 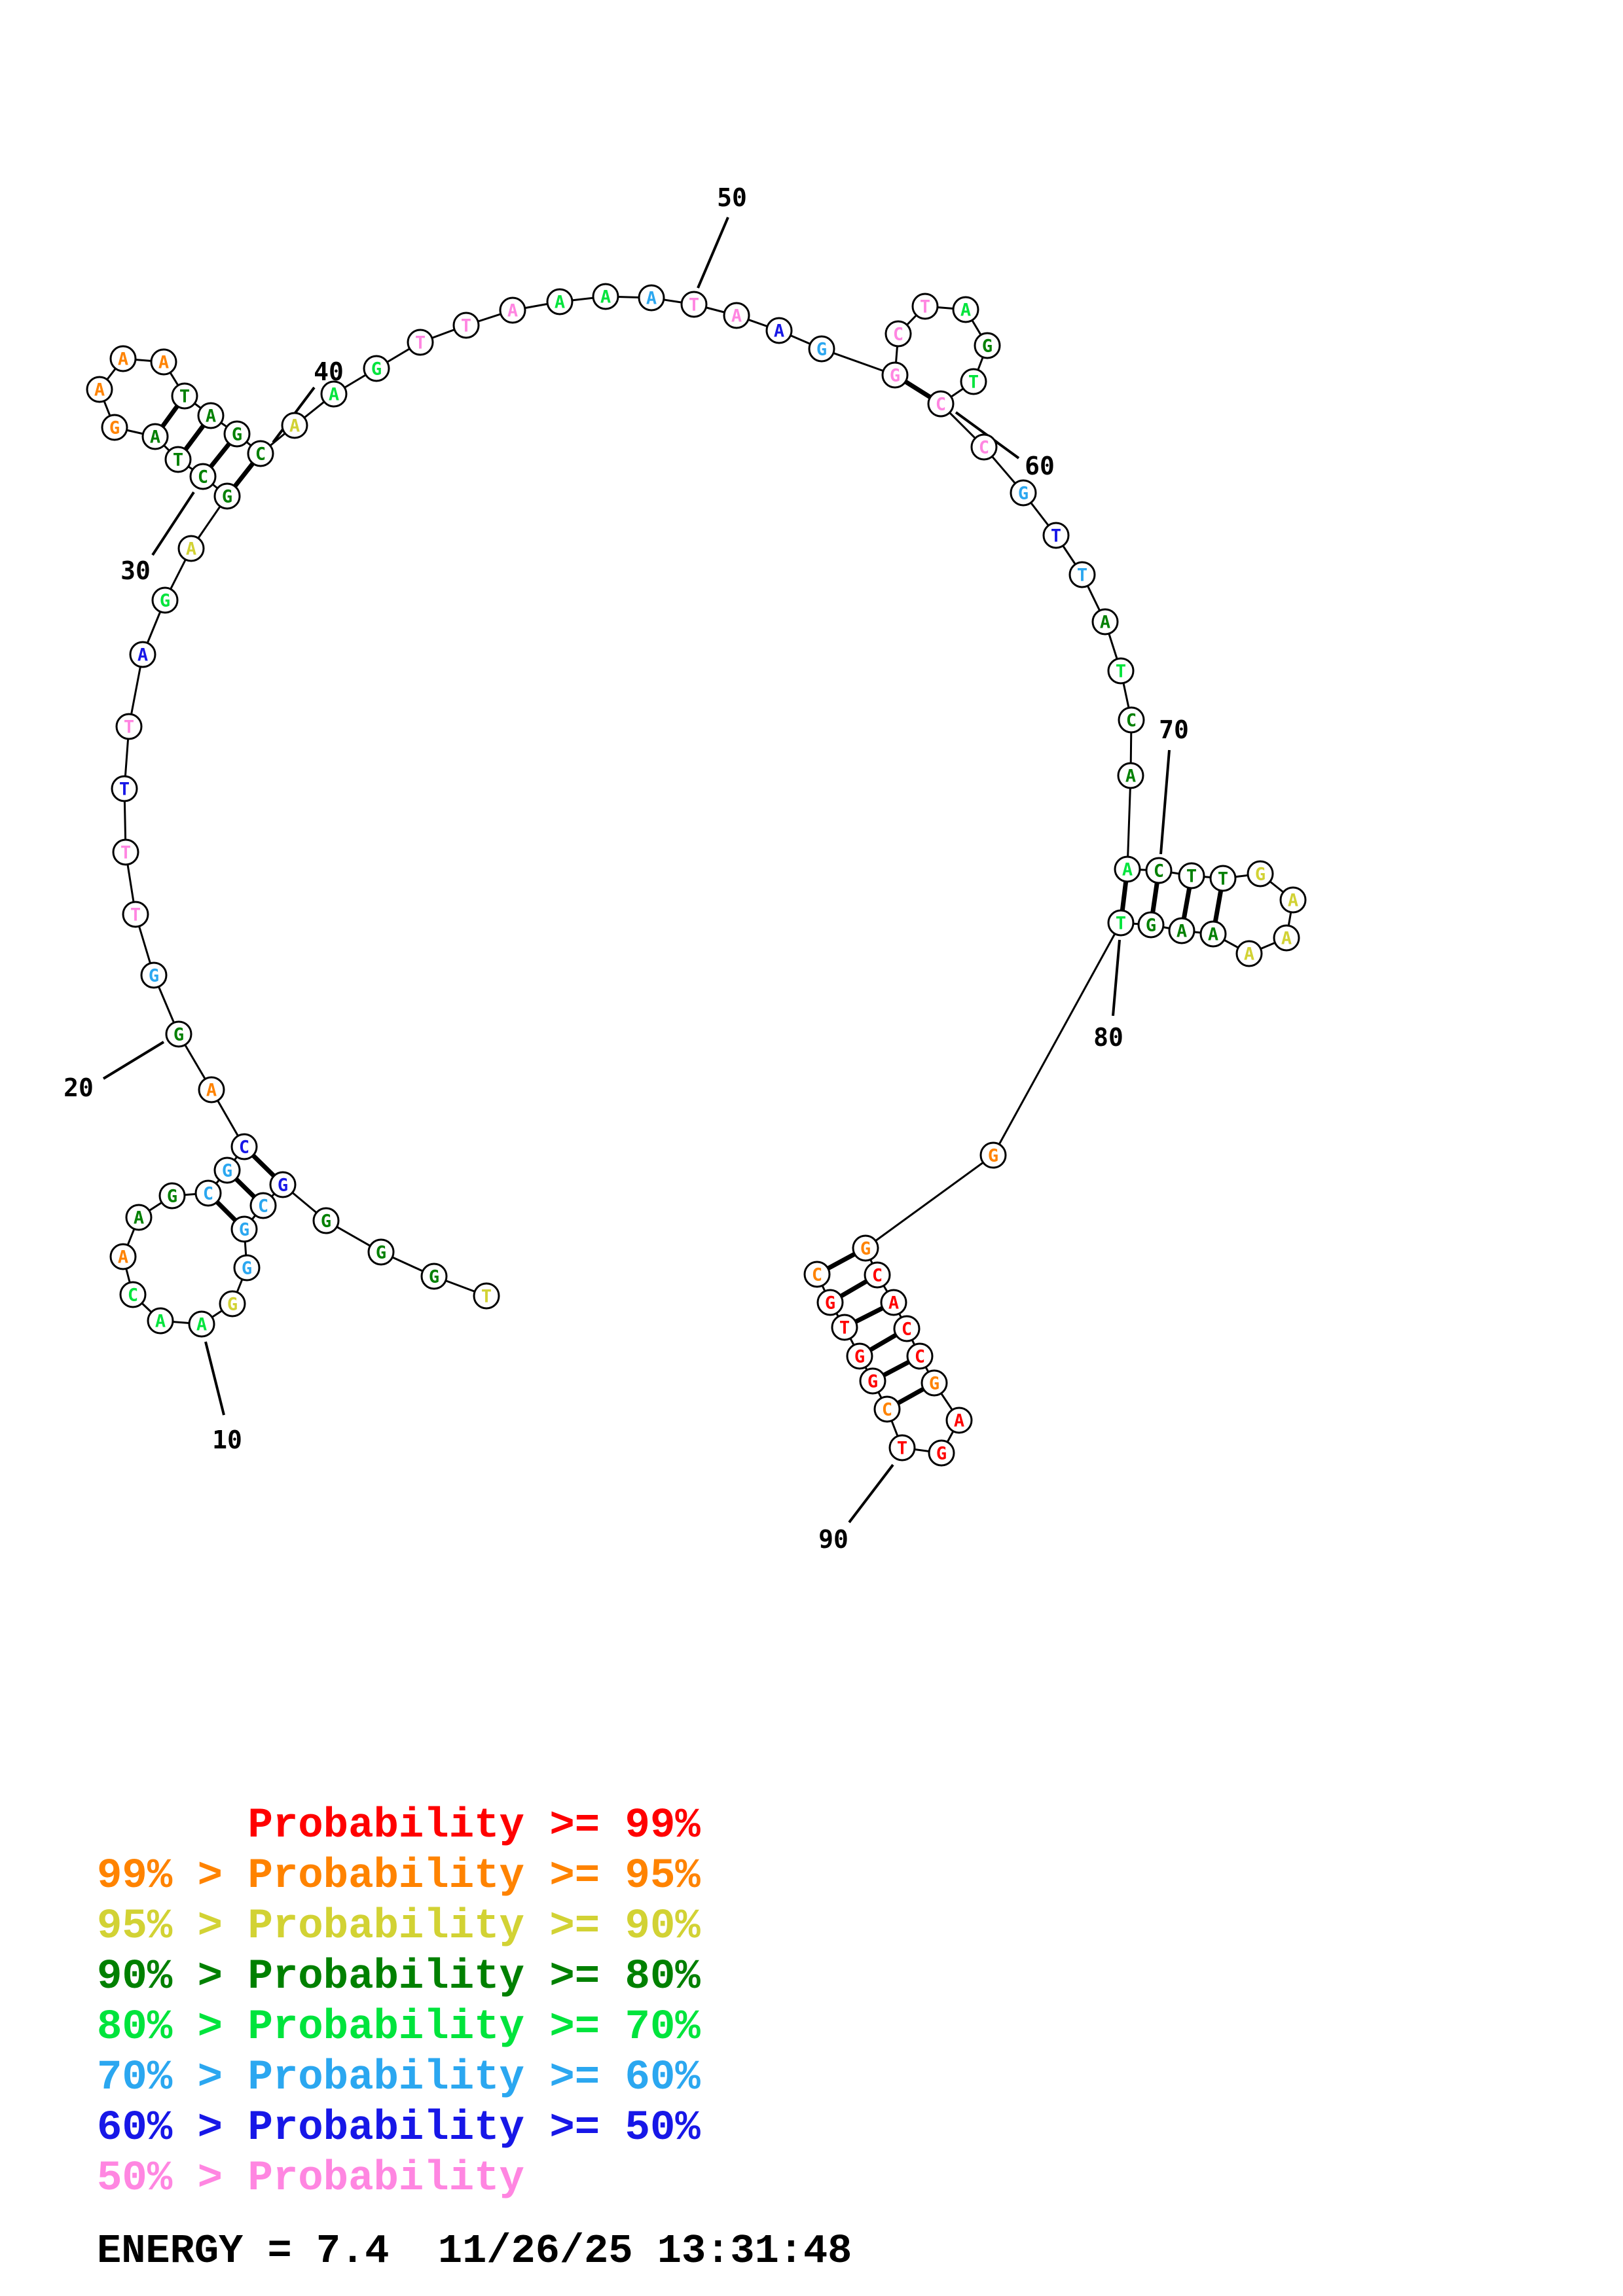 What do you see at coordinates (907, 1329) in the screenshot?
I see `base-letter-85: C` at bounding box center [907, 1329].